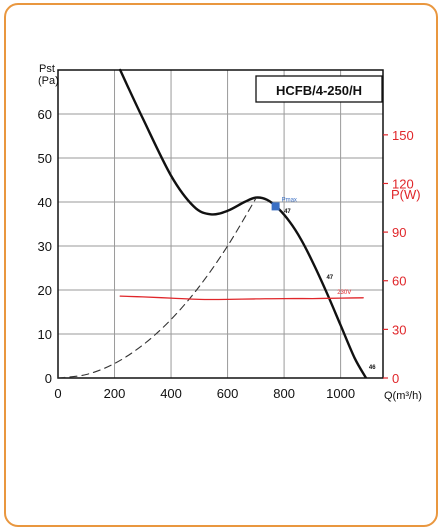 Image resolution: width=444 pixels, height=531 pixels. I want to click on y-right-tick-label: 0, so click(395, 378).